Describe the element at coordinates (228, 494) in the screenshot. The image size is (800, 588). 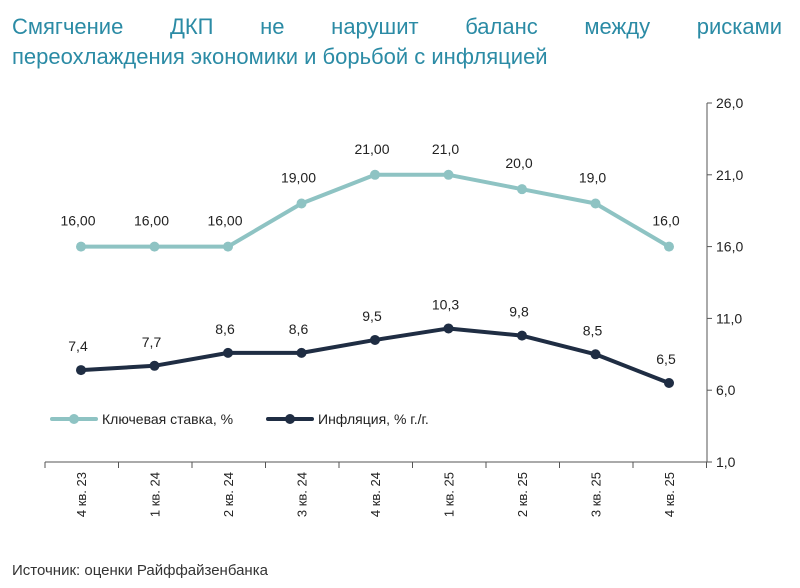
I see `x-tick-label: 2 кв. 24` at that location.